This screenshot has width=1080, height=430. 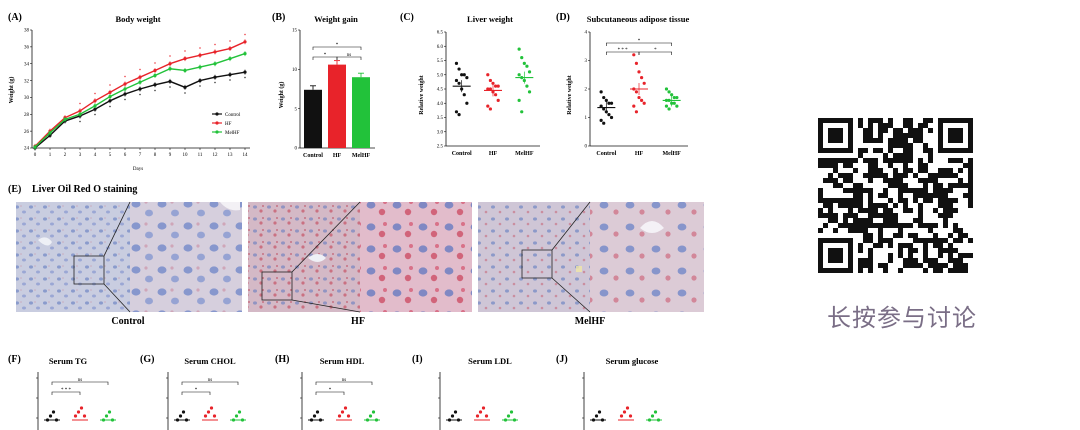 What do you see at coordinates (361, 156) in the screenshot?
I see `category-label: MelHF` at bounding box center [361, 156].